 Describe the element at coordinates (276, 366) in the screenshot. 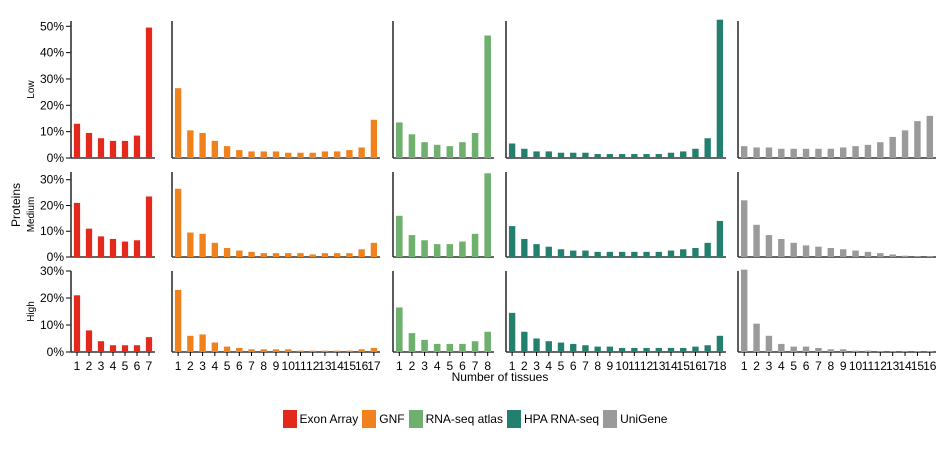

I see `x-tick-label: 9` at that location.